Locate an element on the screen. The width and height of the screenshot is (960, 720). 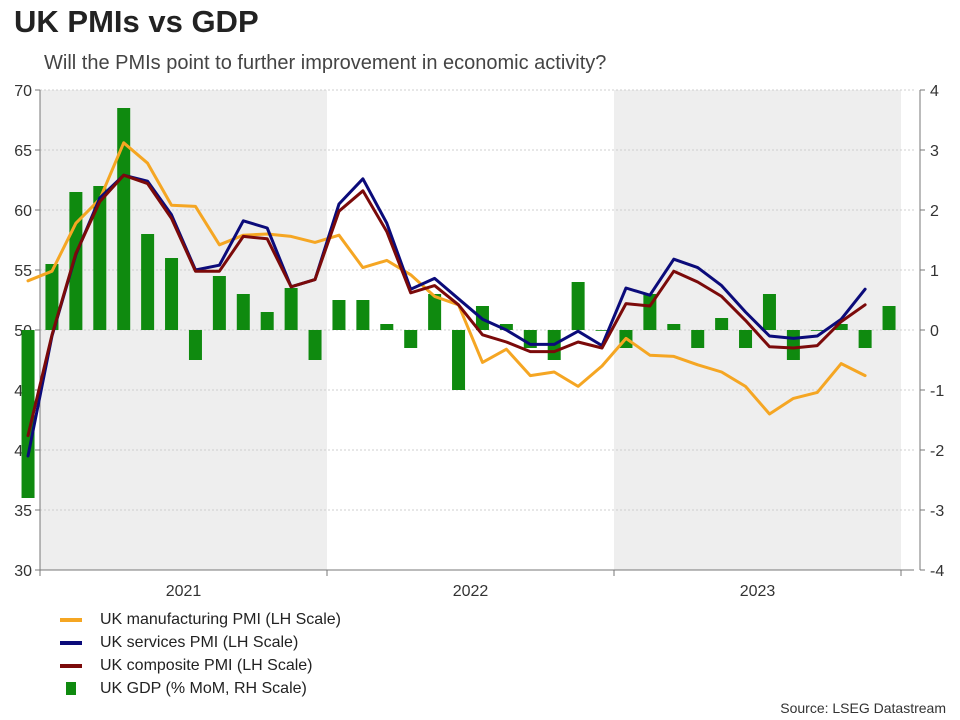
right-tick-label: 3 is located at coordinates (934, 151).